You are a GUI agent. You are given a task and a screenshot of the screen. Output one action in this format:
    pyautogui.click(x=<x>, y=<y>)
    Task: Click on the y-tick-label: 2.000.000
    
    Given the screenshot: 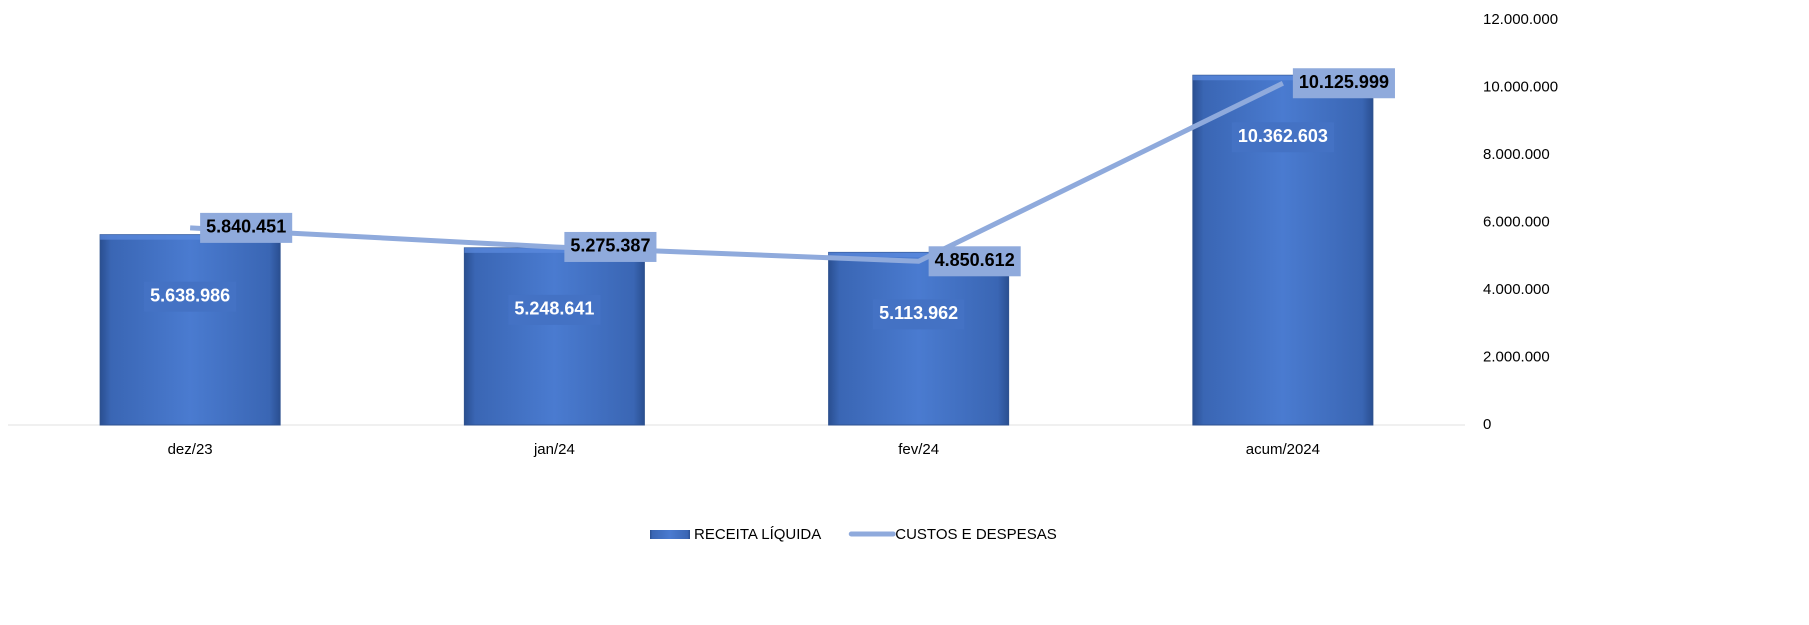 What is the action you would take?
    pyautogui.click(x=1516, y=356)
    